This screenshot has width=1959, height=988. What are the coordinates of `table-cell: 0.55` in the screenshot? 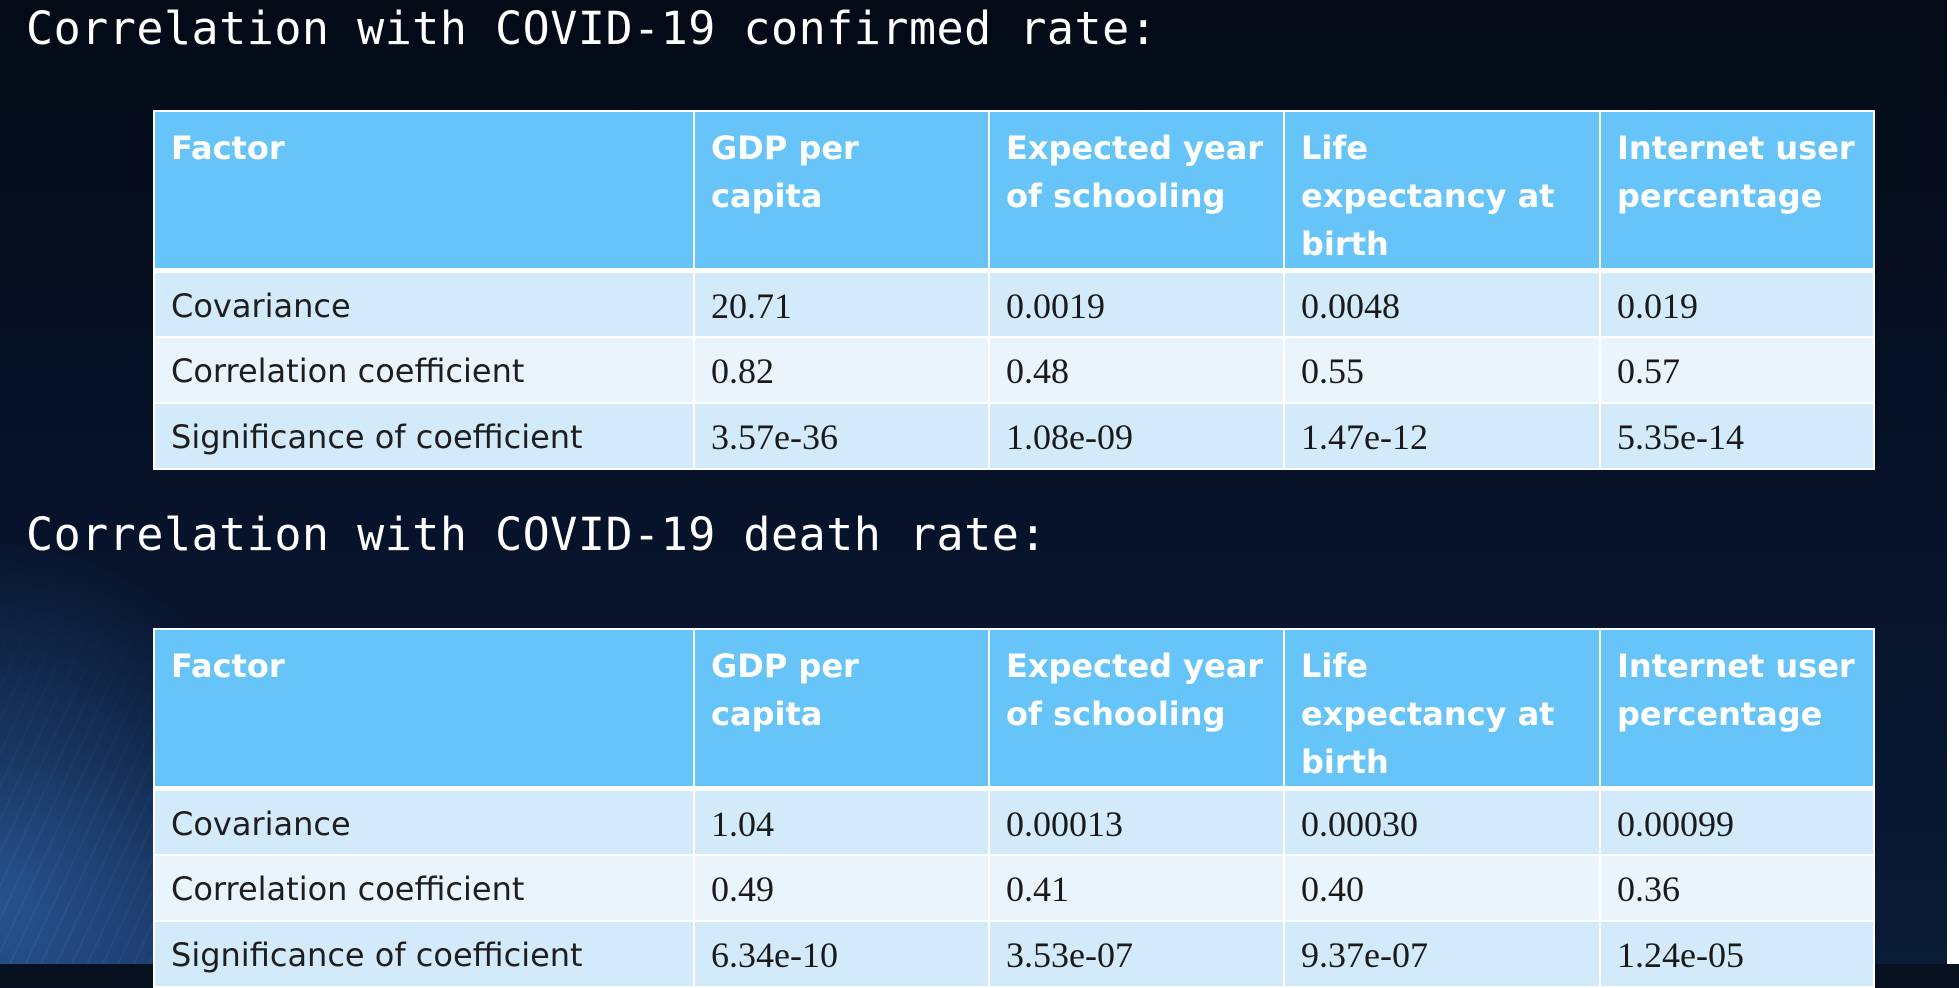 It's located at (1442, 369).